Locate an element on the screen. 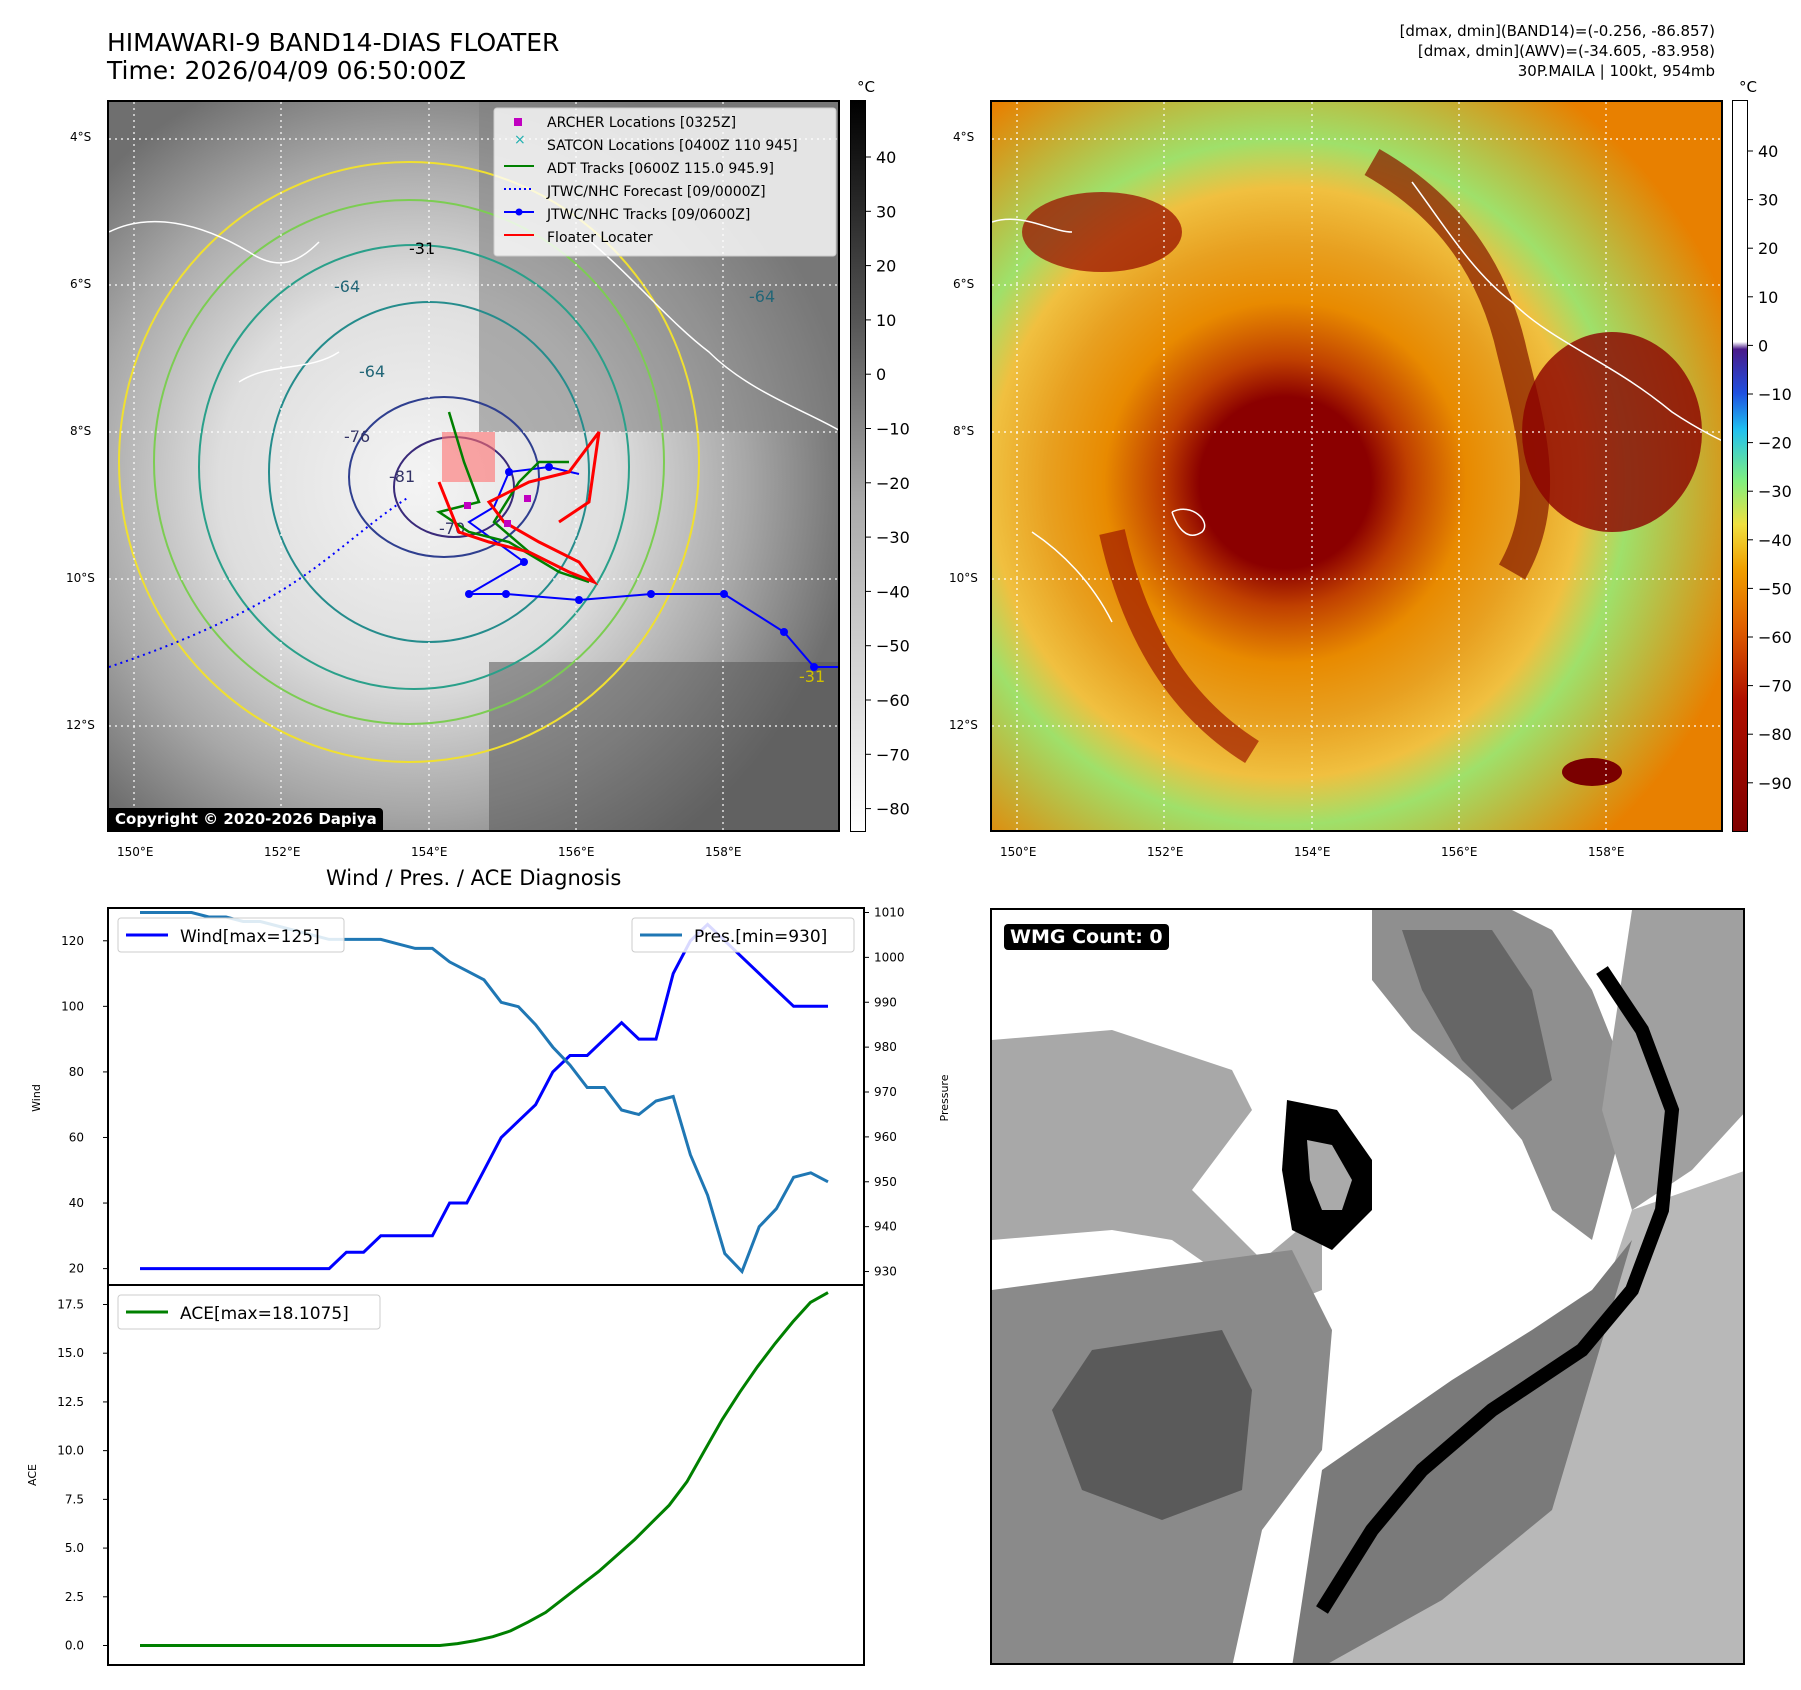  y-tick-label: 1010 is located at coordinates (889, 912).